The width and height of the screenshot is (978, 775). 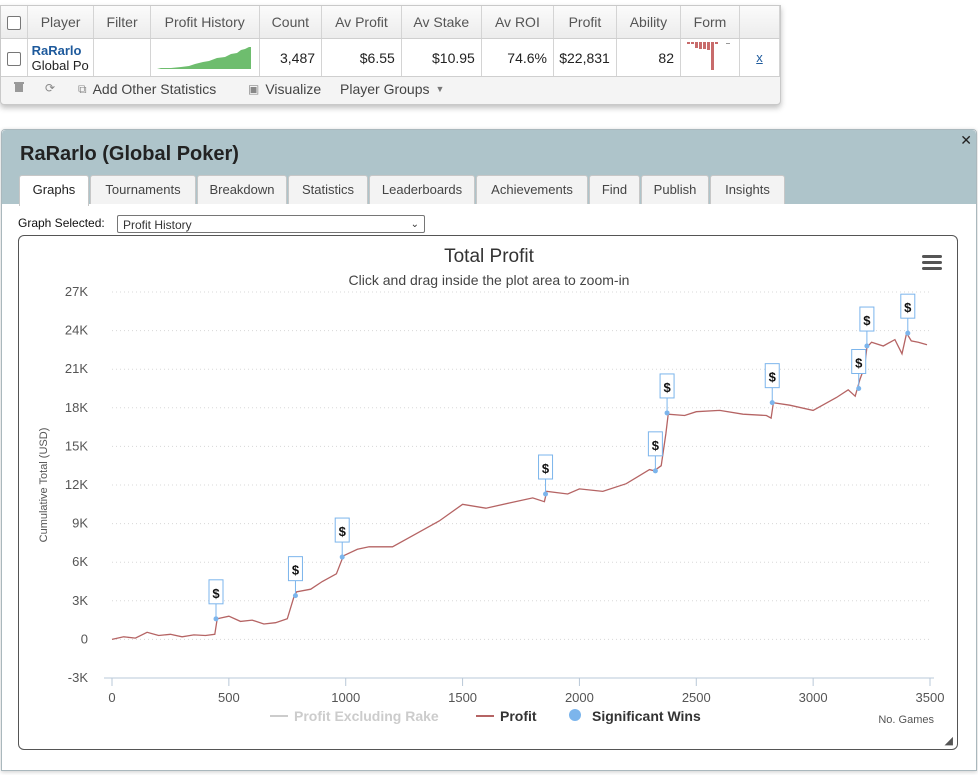 I want to click on row-checkbox, so click(x=13, y=58).